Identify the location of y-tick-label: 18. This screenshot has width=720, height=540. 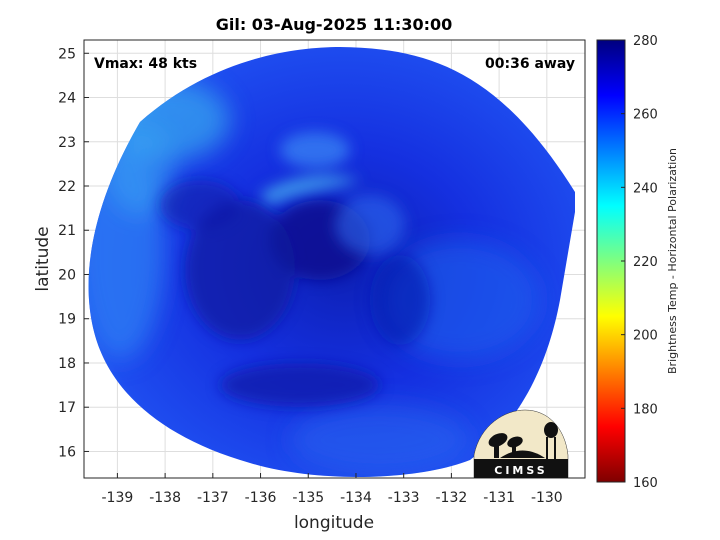
(67, 364).